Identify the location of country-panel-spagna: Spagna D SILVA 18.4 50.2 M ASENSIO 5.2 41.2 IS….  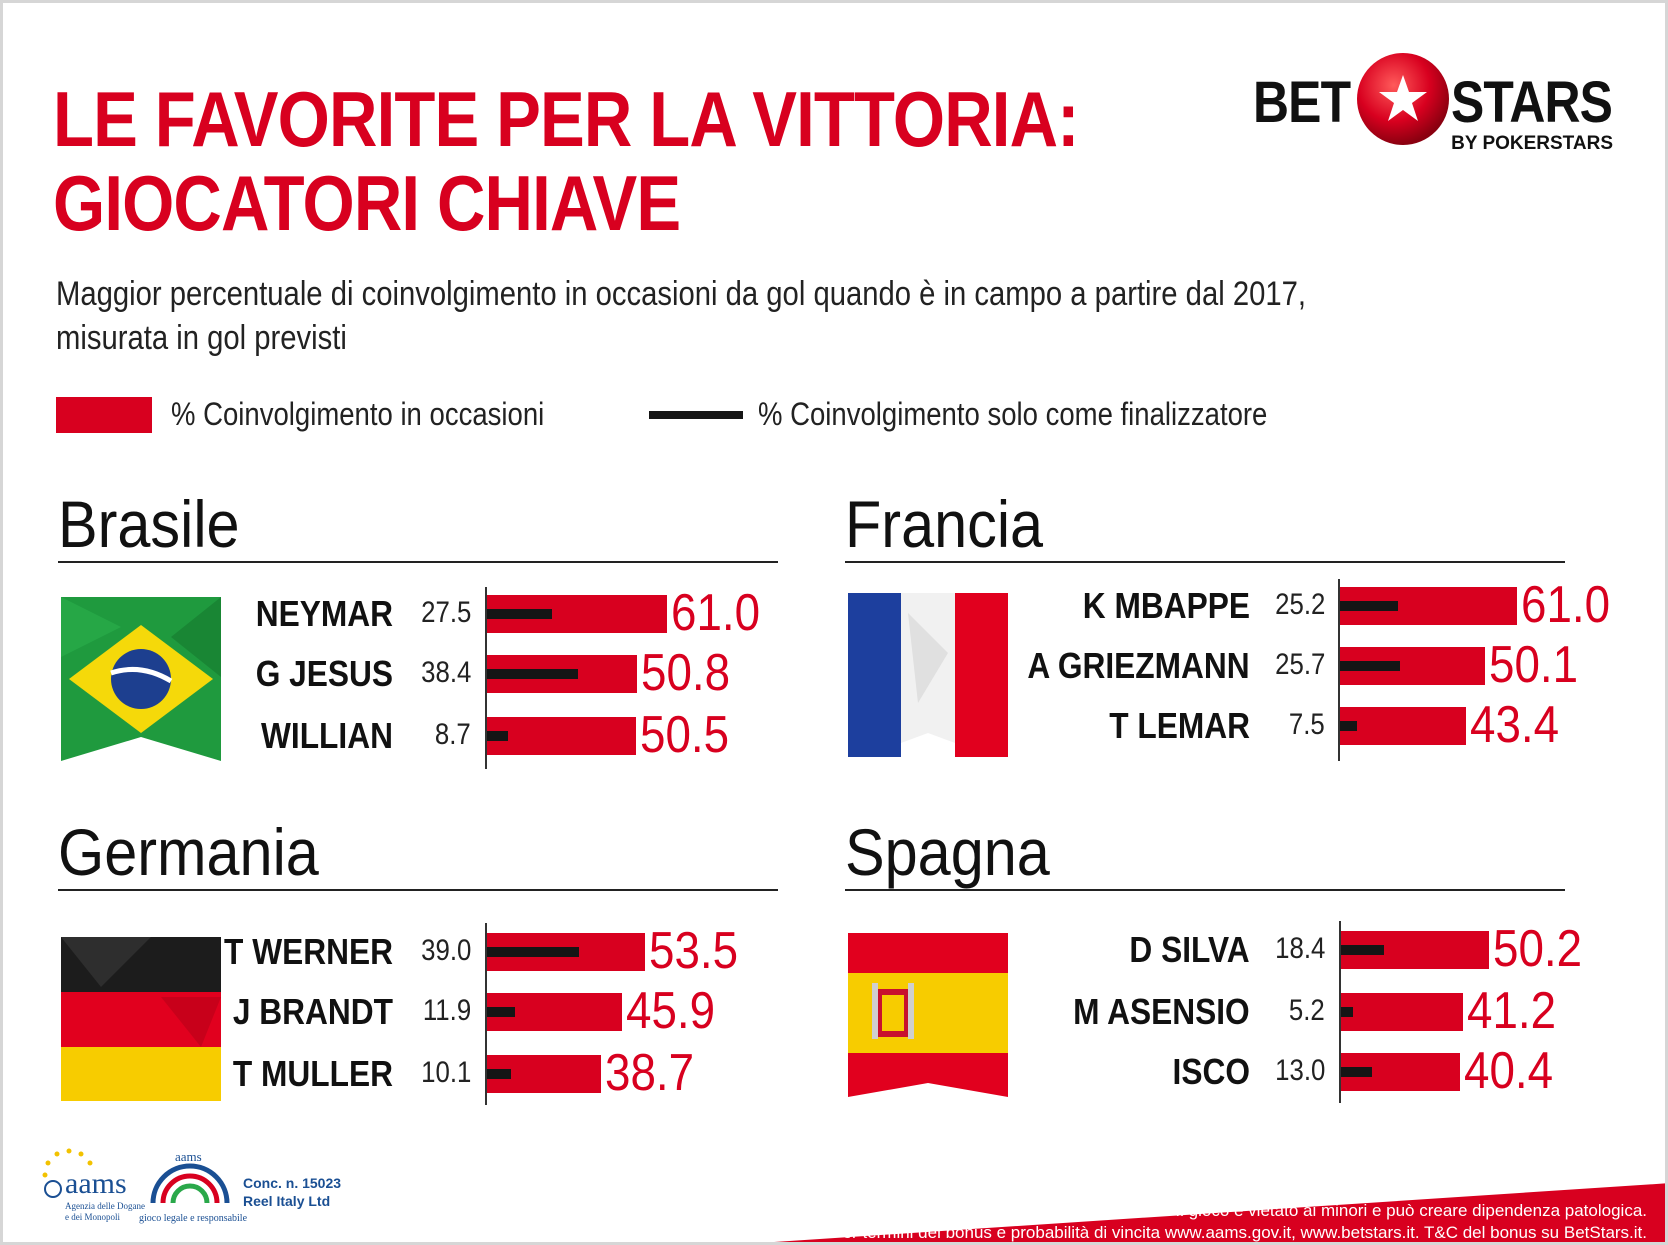
(1213, 985).